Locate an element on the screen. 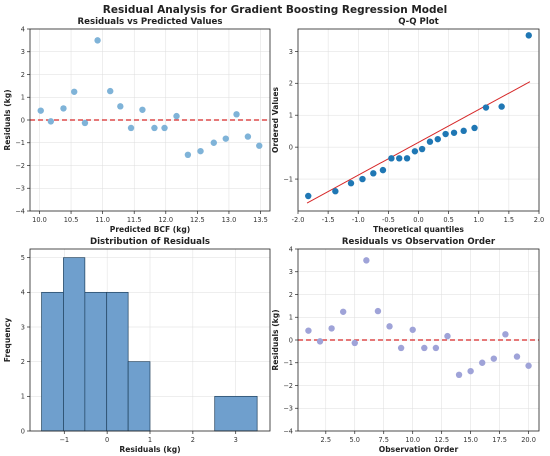  rvo-x-tick-label: 20.0 is located at coordinates (528, 440).